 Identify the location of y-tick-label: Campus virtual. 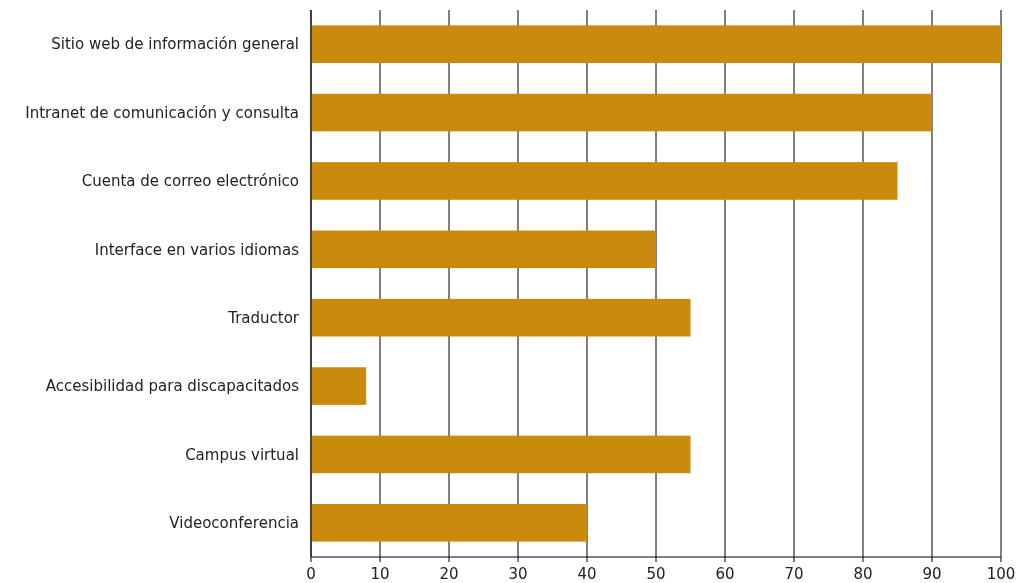
(242, 454).